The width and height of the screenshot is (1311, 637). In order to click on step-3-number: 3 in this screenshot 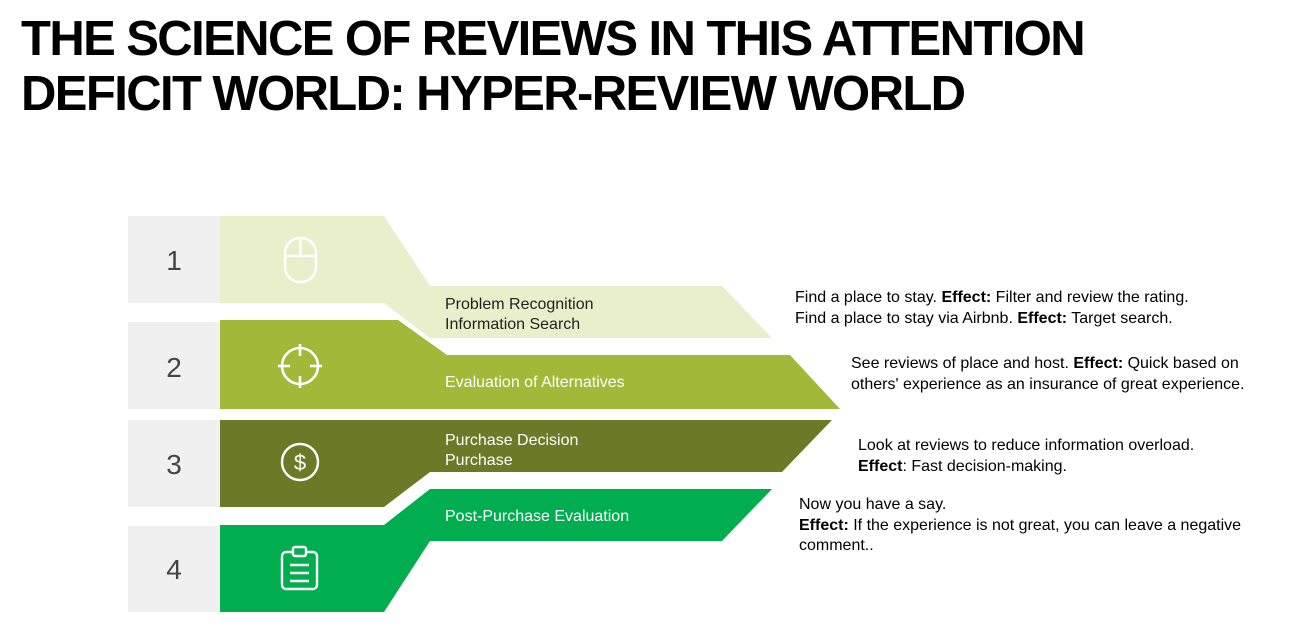, I will do `click(174, 464)`.